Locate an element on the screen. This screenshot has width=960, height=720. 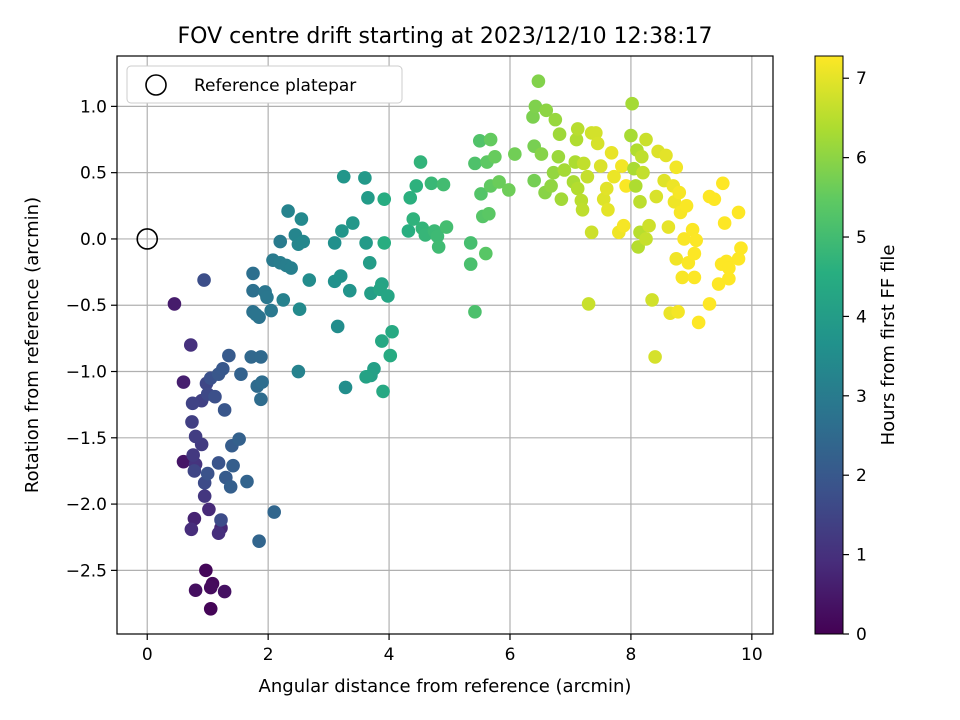
legend-entry-reference: Reference platepar is located at coordinates (275, 86).